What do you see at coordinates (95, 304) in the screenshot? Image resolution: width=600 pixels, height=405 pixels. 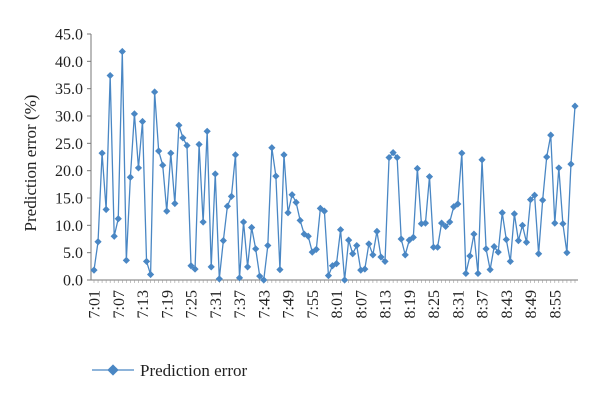 I see `x-tick-label: 7:01` at bounding box center [95, 304].